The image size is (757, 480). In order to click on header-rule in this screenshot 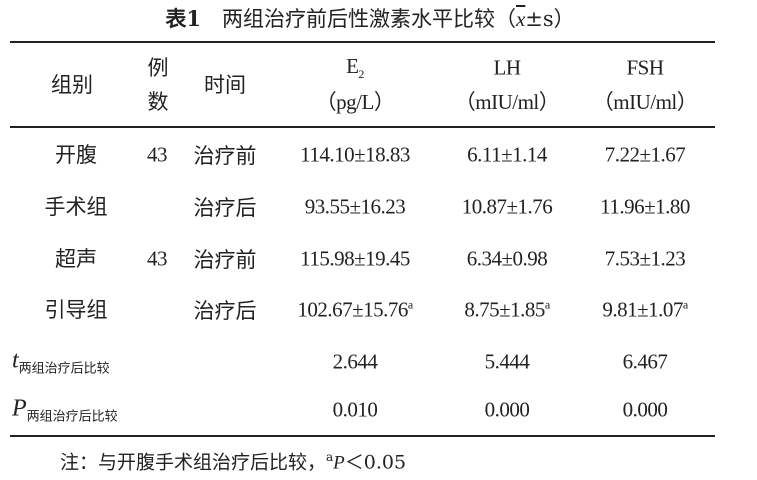, I will do `click(362, 127)`.